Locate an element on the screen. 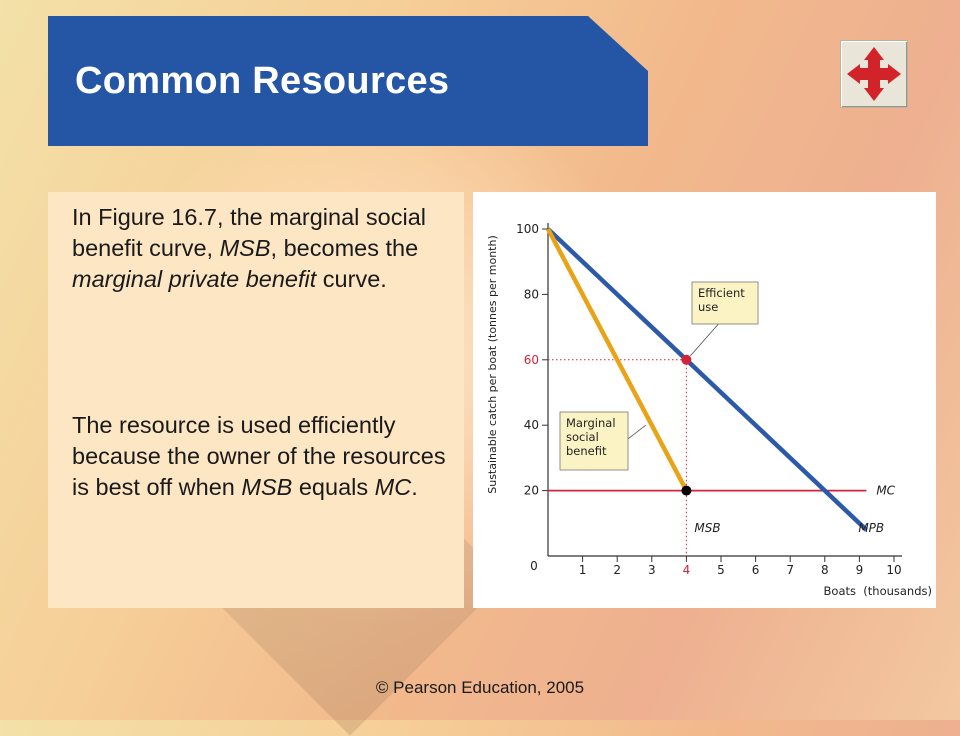  paragraph-2-segment: . is located at coordinates (414, 487).